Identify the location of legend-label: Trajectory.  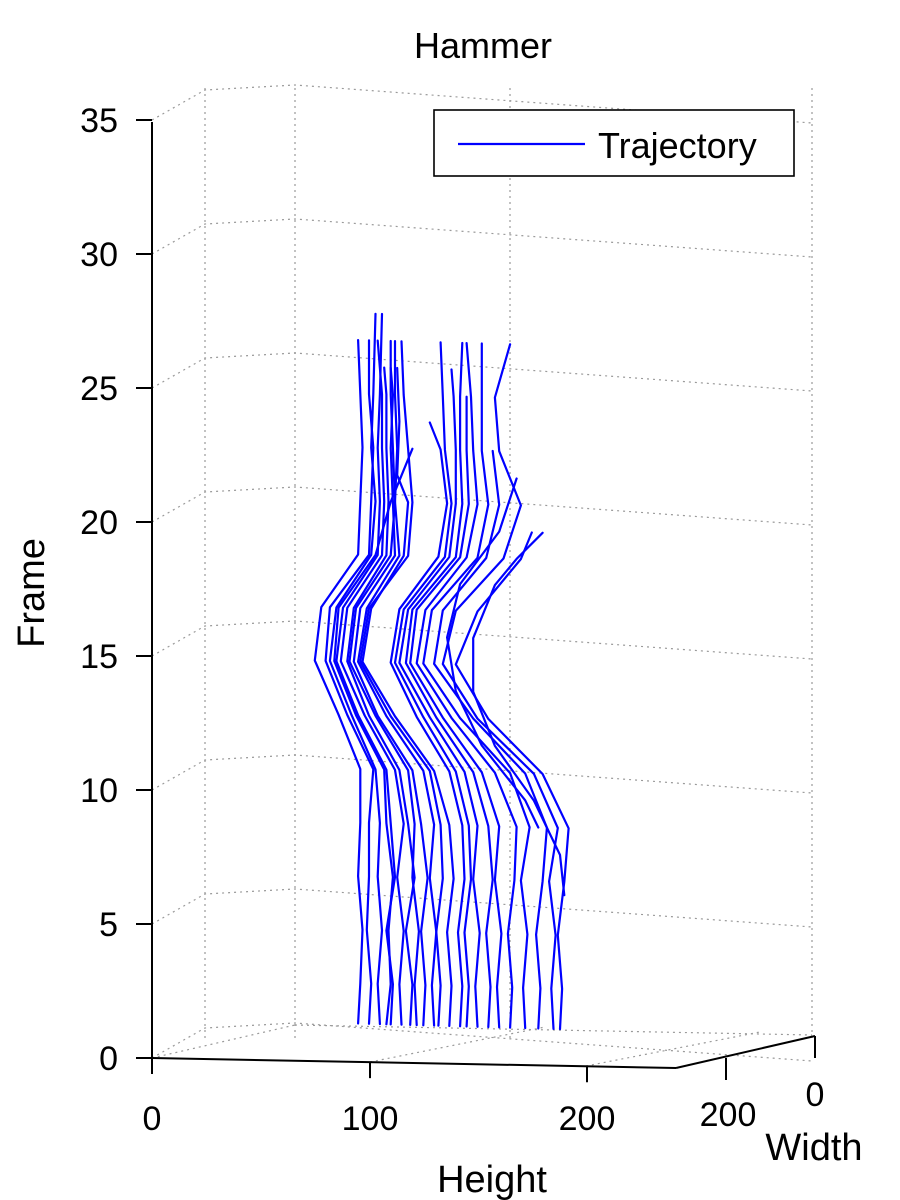
(677, 145).